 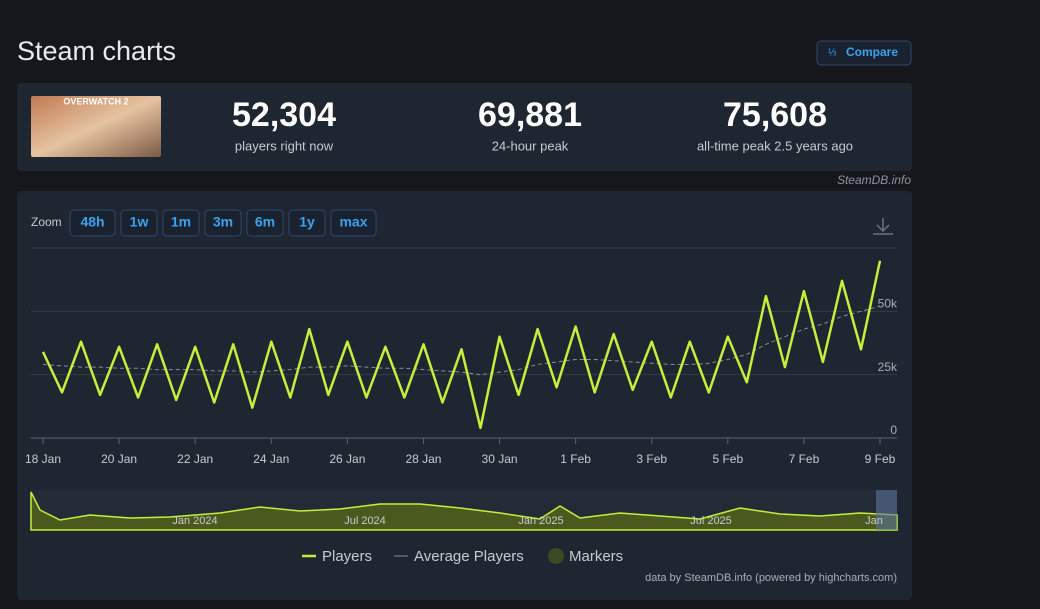 I want to click on navigator-label: Jul 2024, so click(x=365, y=521).